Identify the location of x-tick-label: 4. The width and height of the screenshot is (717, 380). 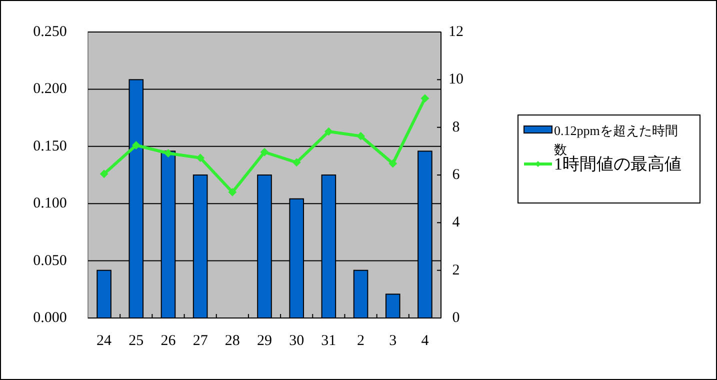
(425, 341).